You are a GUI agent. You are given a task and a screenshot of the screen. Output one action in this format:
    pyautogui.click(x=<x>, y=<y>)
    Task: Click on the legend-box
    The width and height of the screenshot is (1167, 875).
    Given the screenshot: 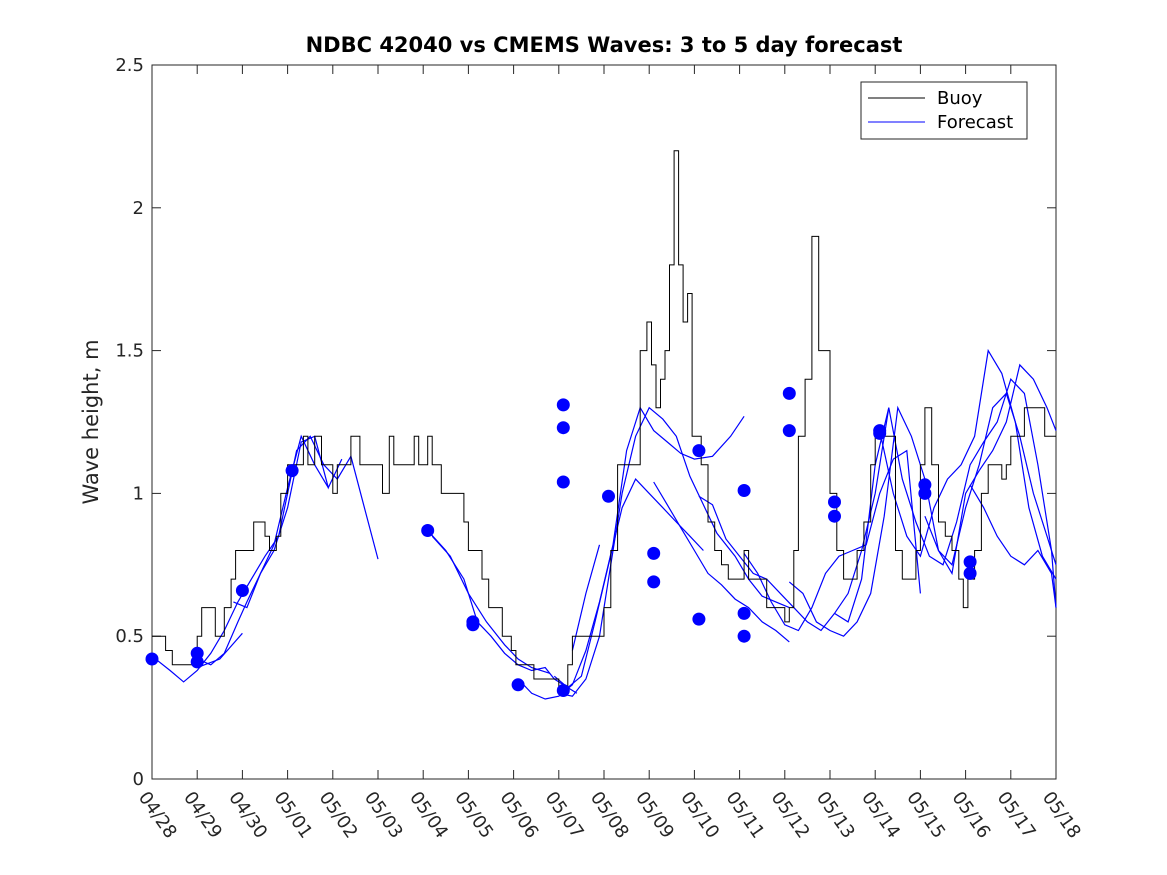 What is the action you would take?
    pyautogui.click(x=944, y=110)
    